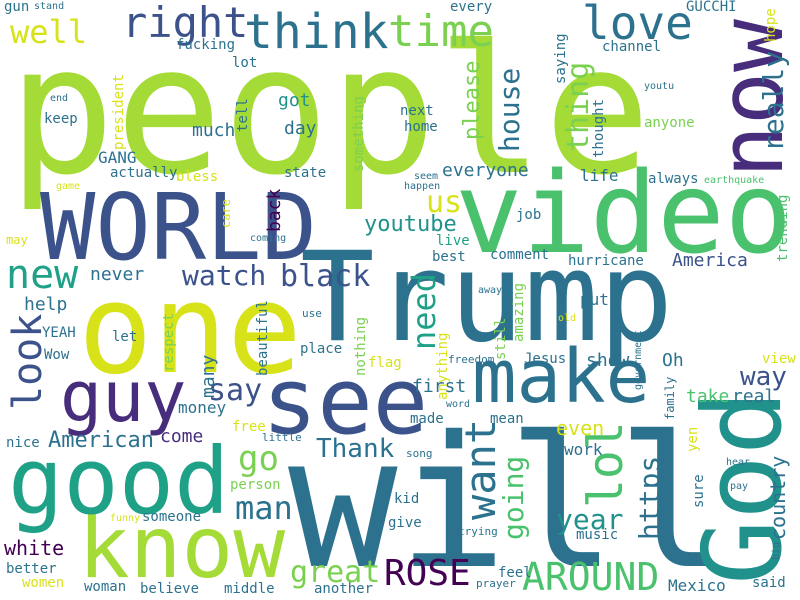 The image size is (800, 600). Describe the element at coordinates (235, 390) in the screenshot. I see `word-say: say` at that location.